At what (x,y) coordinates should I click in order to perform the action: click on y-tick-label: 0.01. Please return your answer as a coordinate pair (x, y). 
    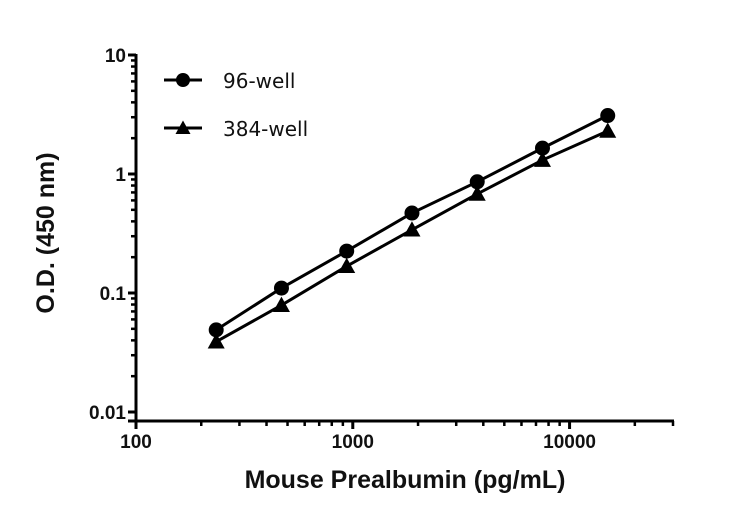
    Looking at the image, I should click on (107, 413).